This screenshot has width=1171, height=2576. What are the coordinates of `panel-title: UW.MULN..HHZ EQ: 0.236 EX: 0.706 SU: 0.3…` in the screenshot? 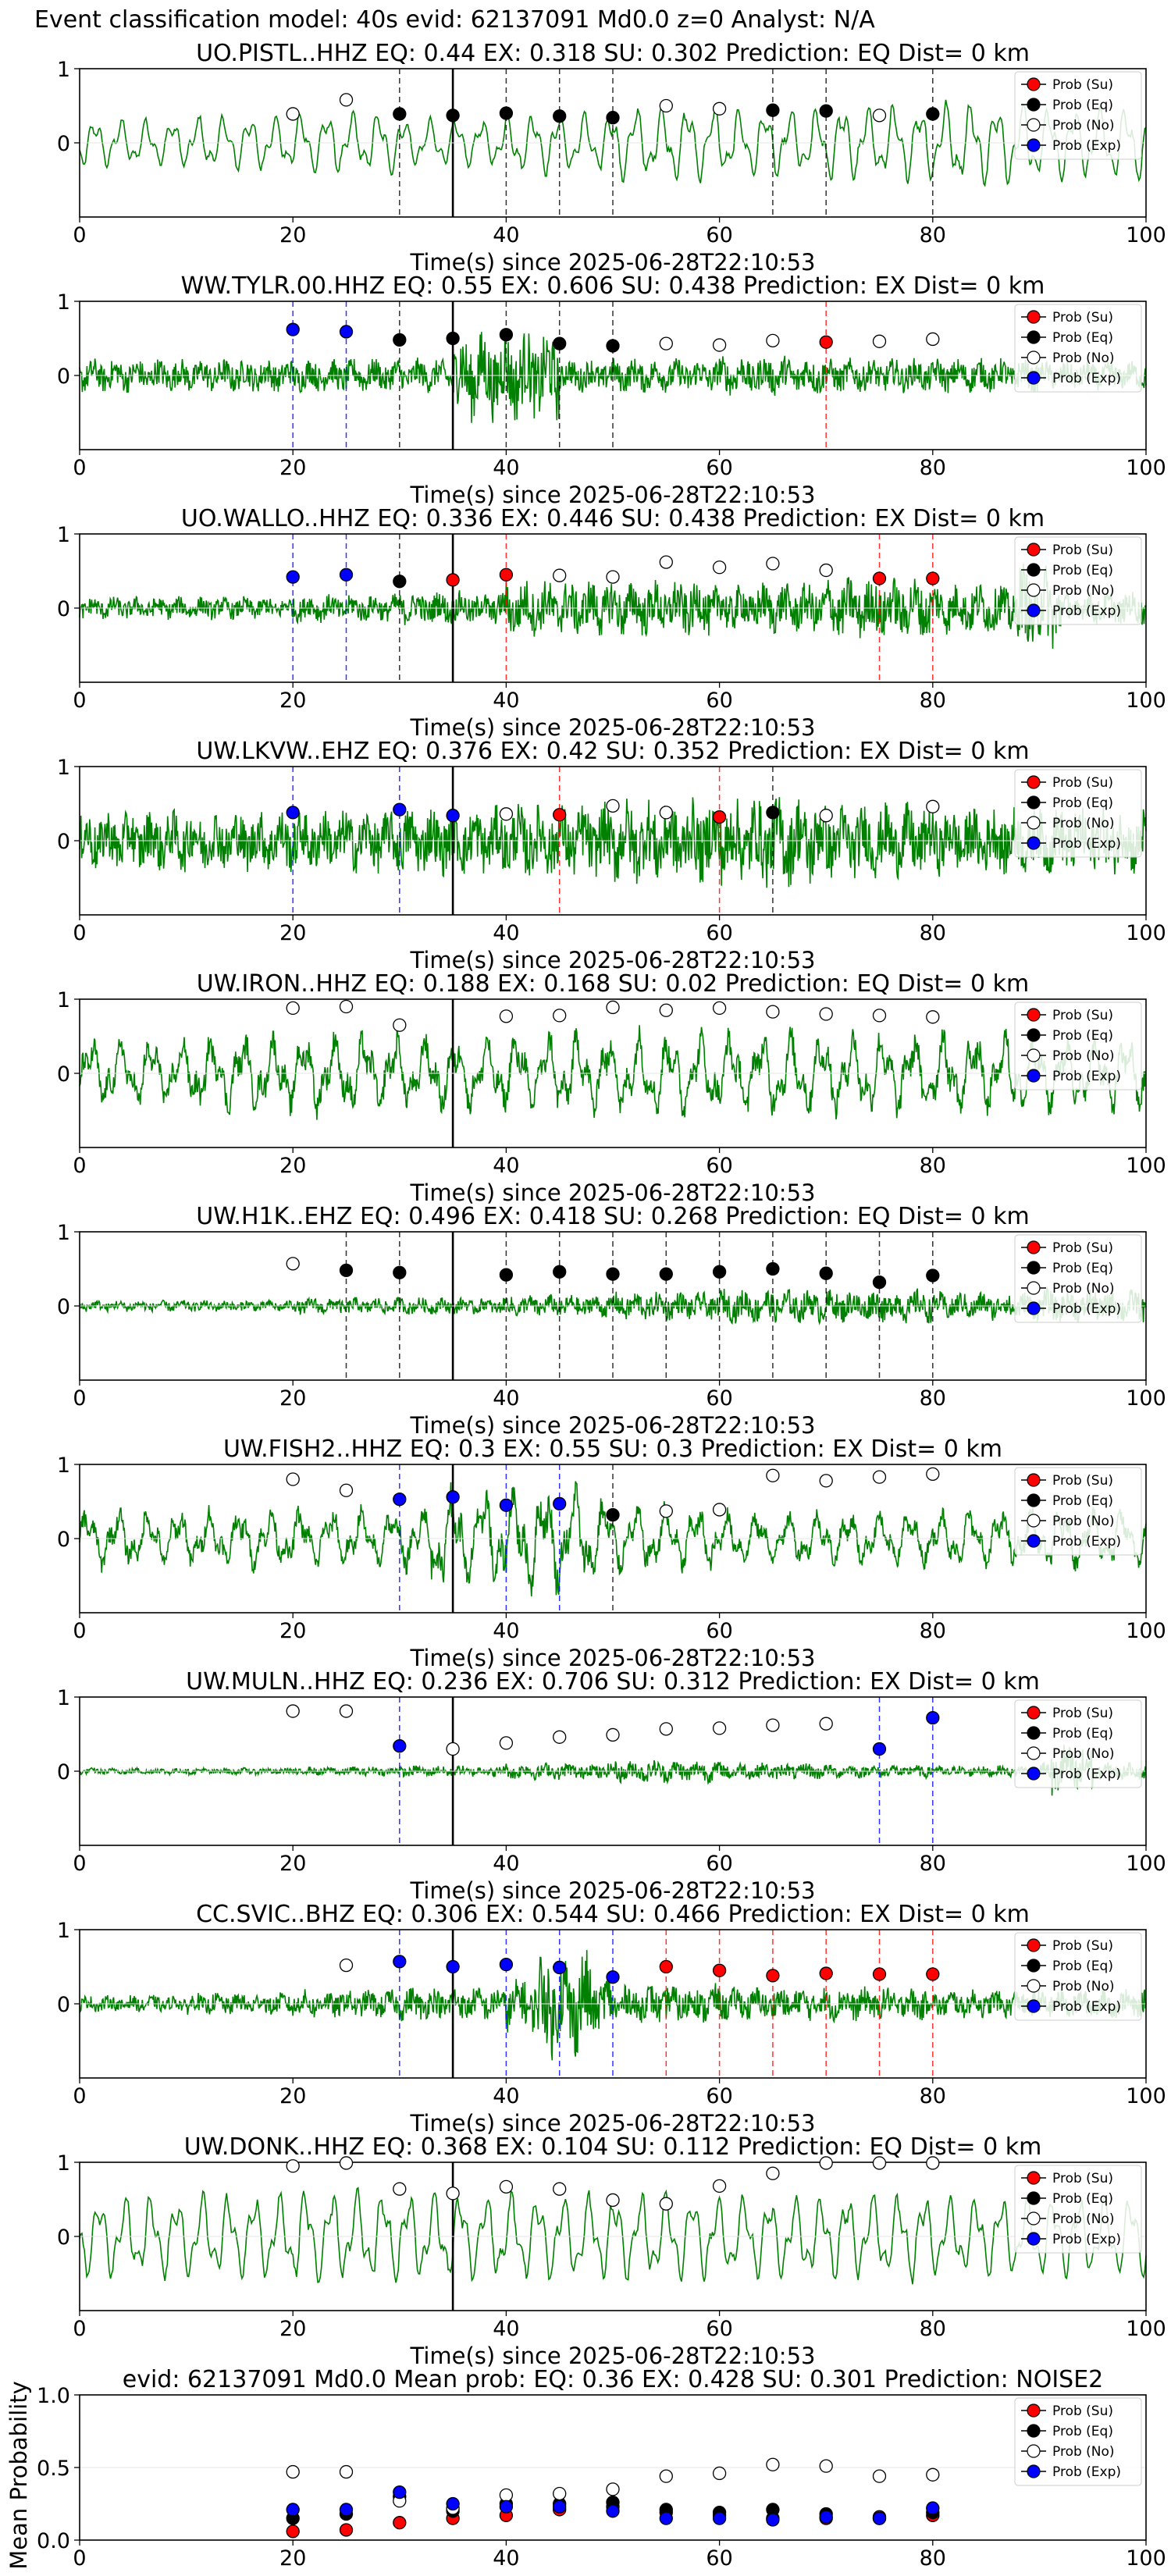 It's located at (613, 1681).